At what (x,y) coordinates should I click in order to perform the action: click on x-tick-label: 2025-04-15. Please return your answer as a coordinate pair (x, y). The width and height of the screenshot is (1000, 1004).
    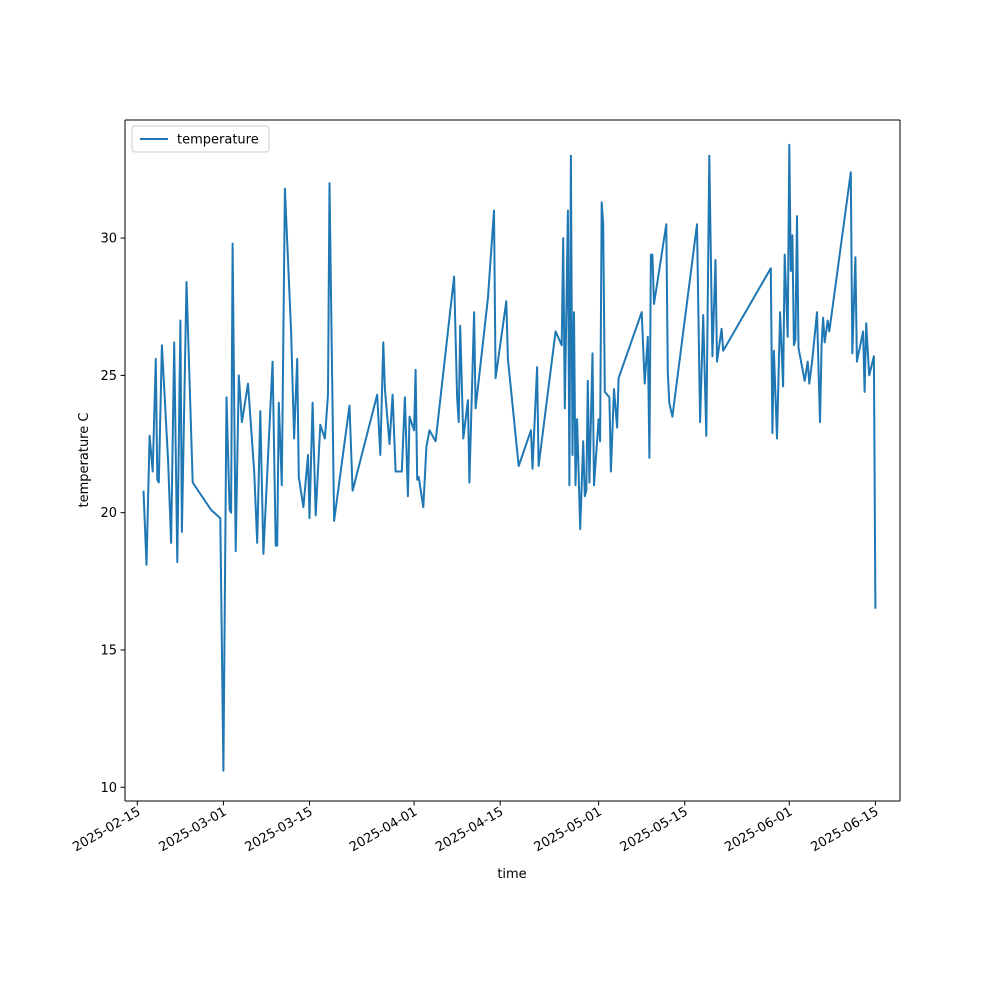
    Looking at the image, I should click on (469, 829).